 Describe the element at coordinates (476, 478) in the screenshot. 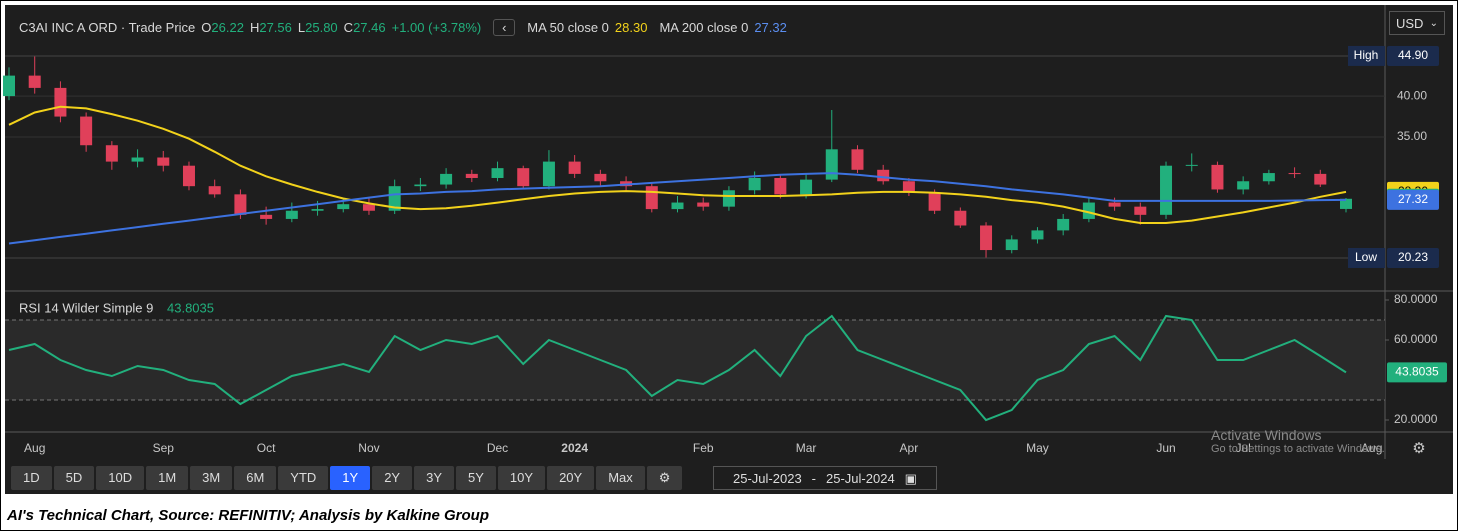

I see `range-button: 5Y` at that location.